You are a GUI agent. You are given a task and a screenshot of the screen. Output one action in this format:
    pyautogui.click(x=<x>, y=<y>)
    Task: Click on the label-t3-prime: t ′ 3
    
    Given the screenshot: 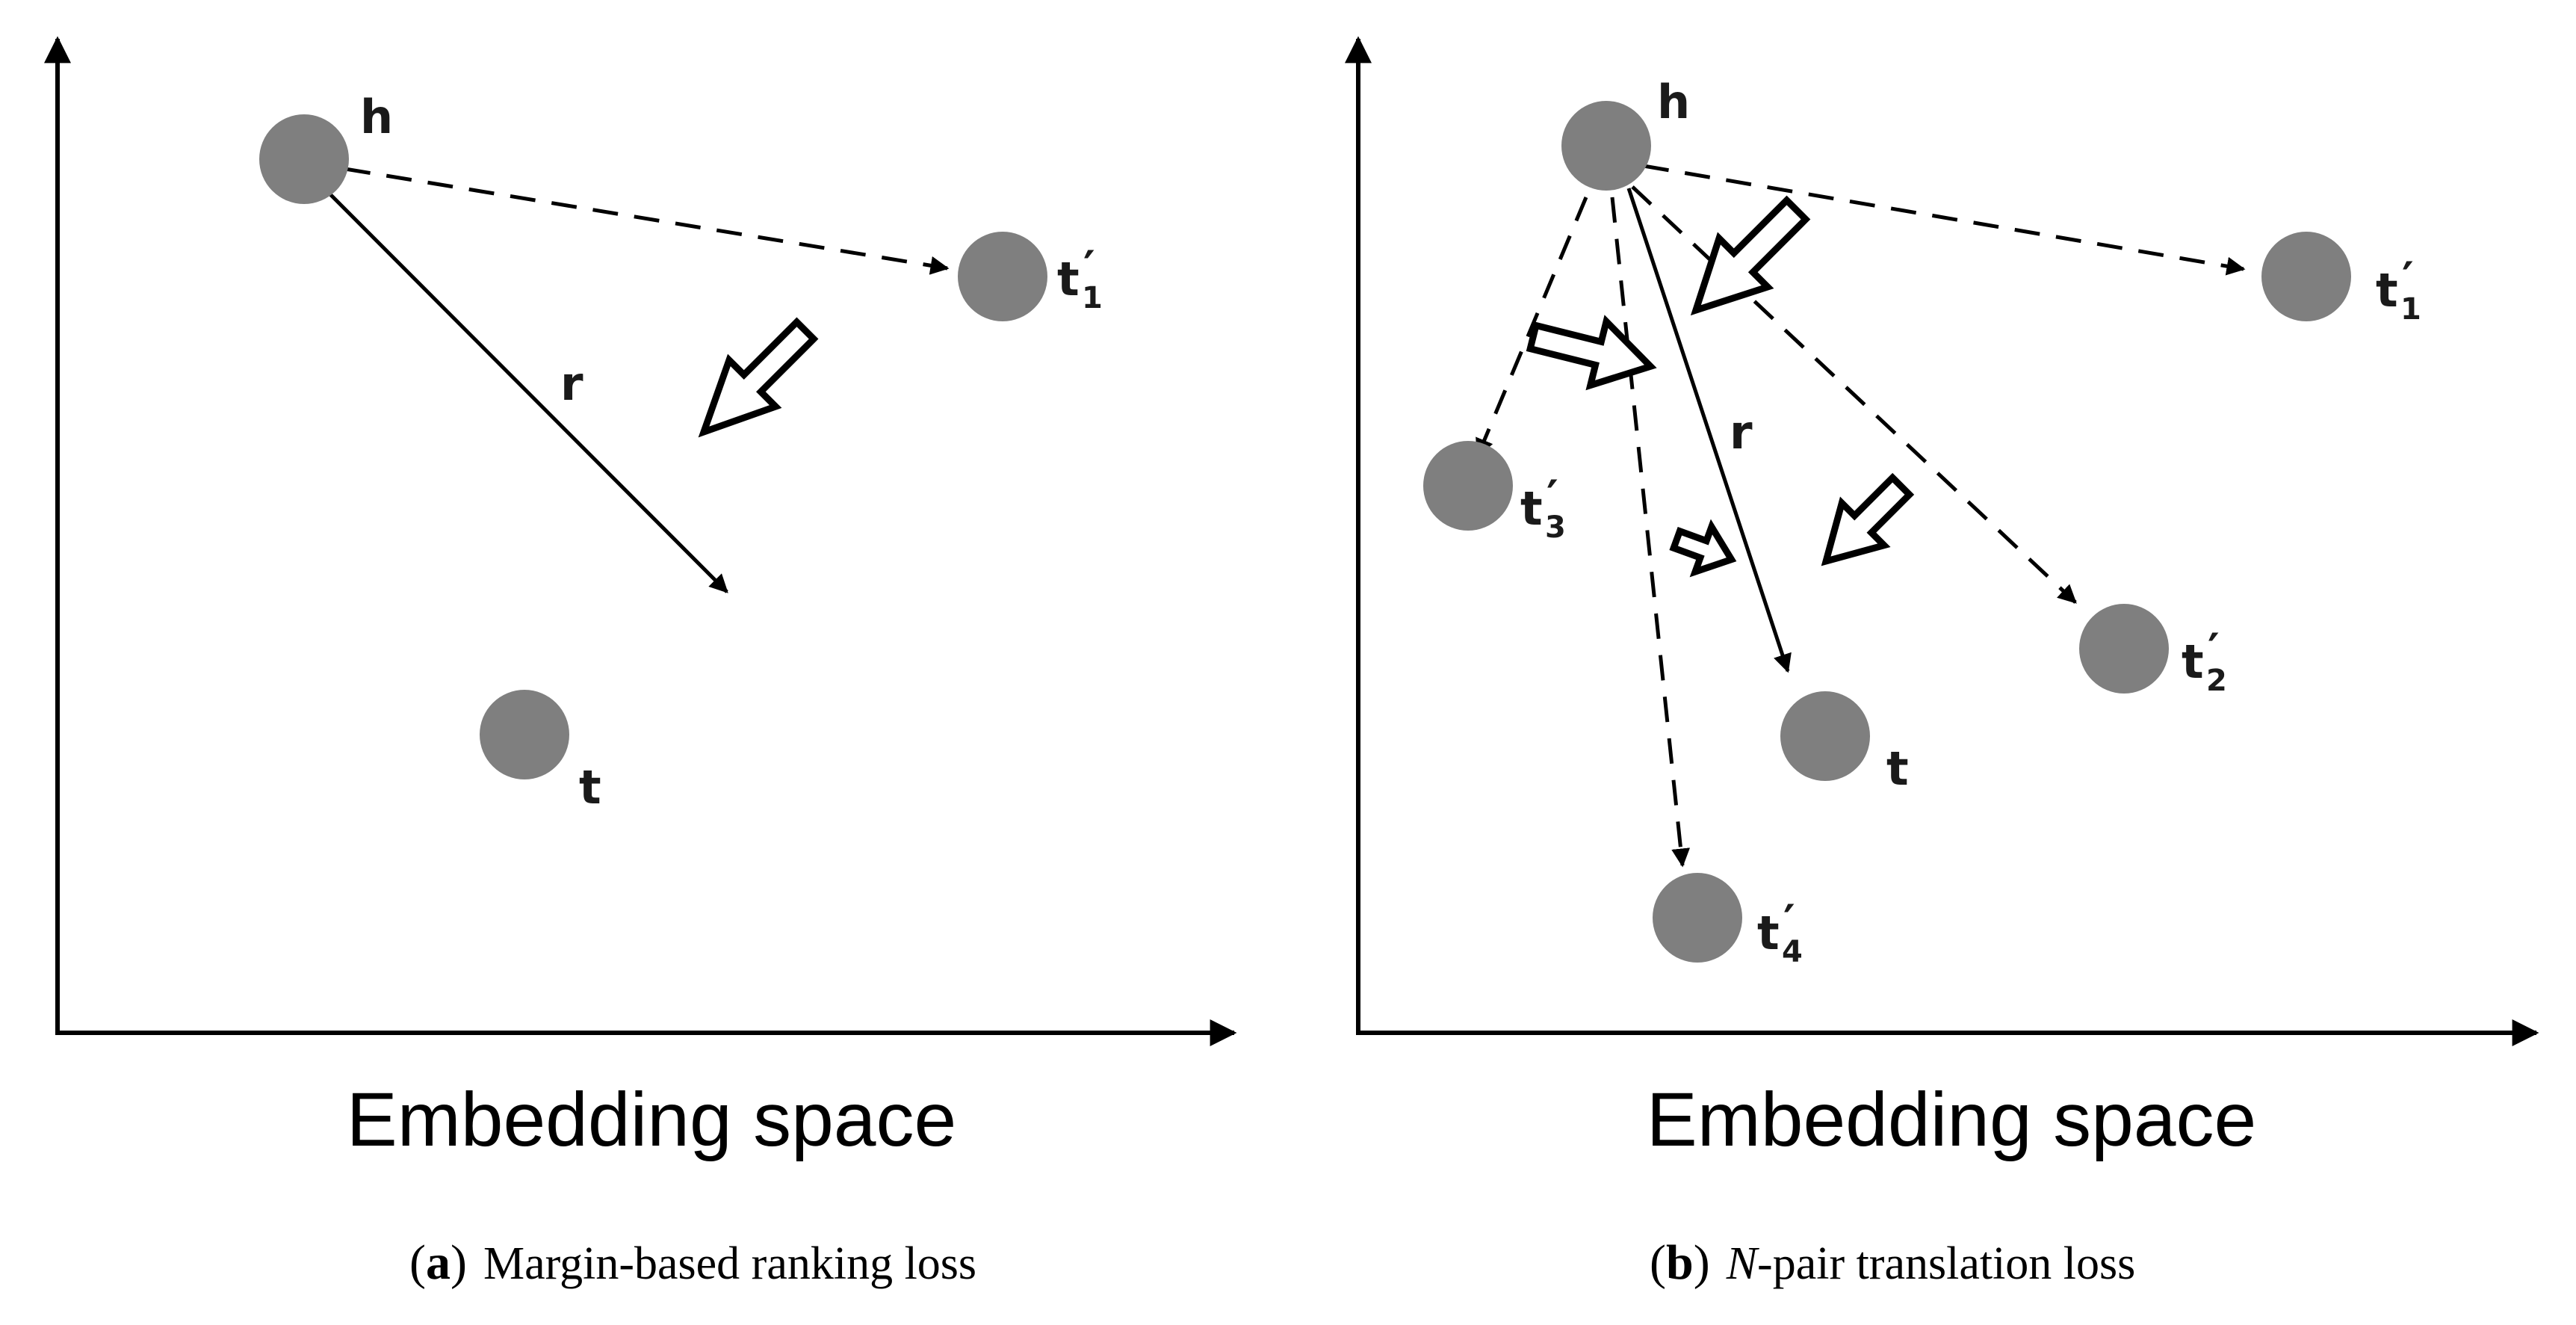 What is the action you would take?
    pyautogui.click(x=1543, y=508)
    